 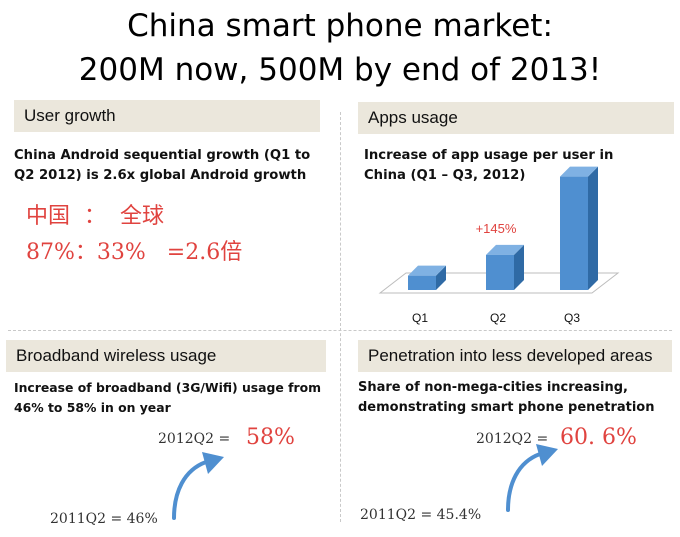 What do you see at coordinates (572, 318) in the screenshot?
I see `x-tick-label-q3: Q3` at bounding box center [572, 318].